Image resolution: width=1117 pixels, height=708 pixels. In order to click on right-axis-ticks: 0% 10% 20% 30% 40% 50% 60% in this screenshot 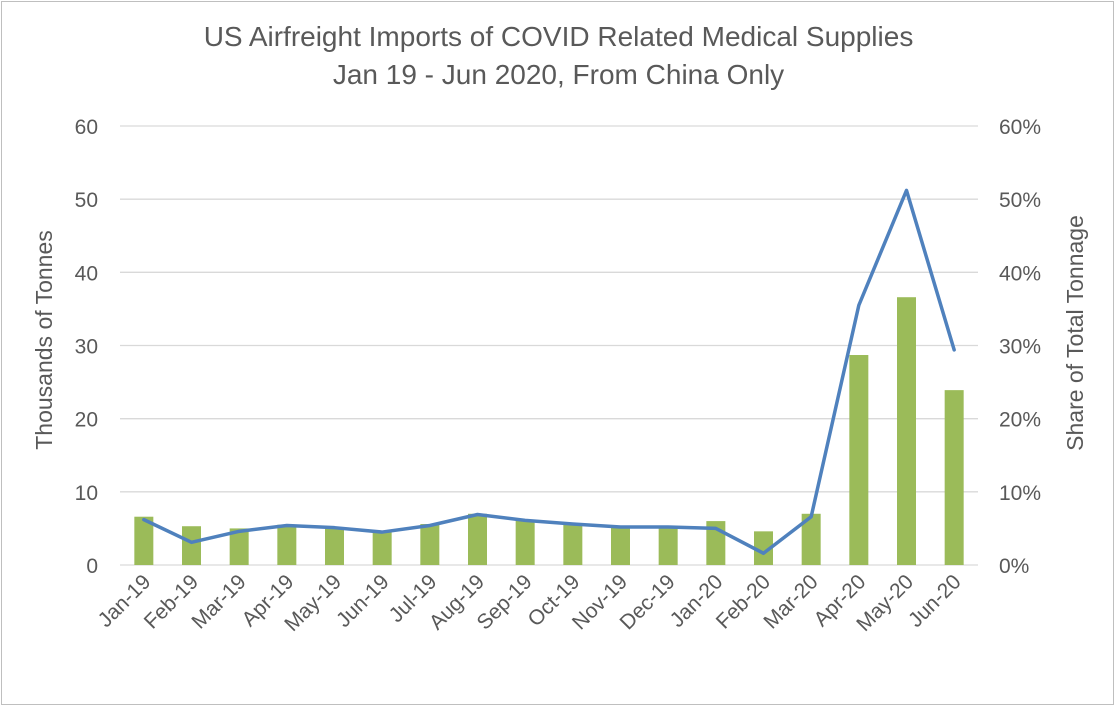, I will do `click(1020, 347)`.